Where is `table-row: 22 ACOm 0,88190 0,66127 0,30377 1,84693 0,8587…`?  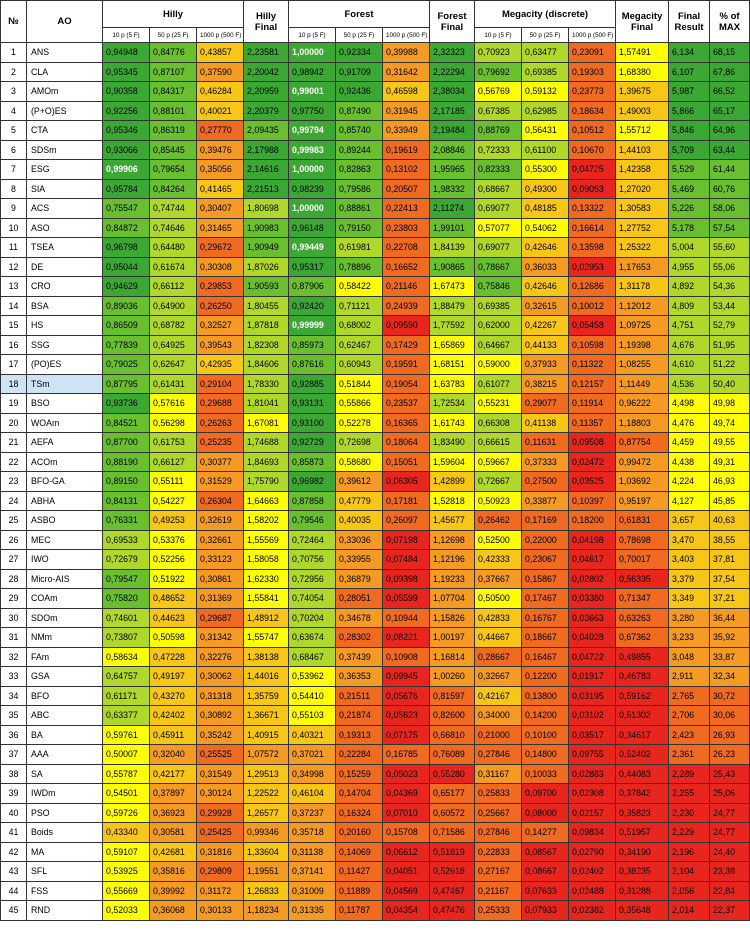
table-row: 22 ACOm 0,88190 0,66127 0,30377 1,84693 0,8587… is located at coordinates (375, 461).